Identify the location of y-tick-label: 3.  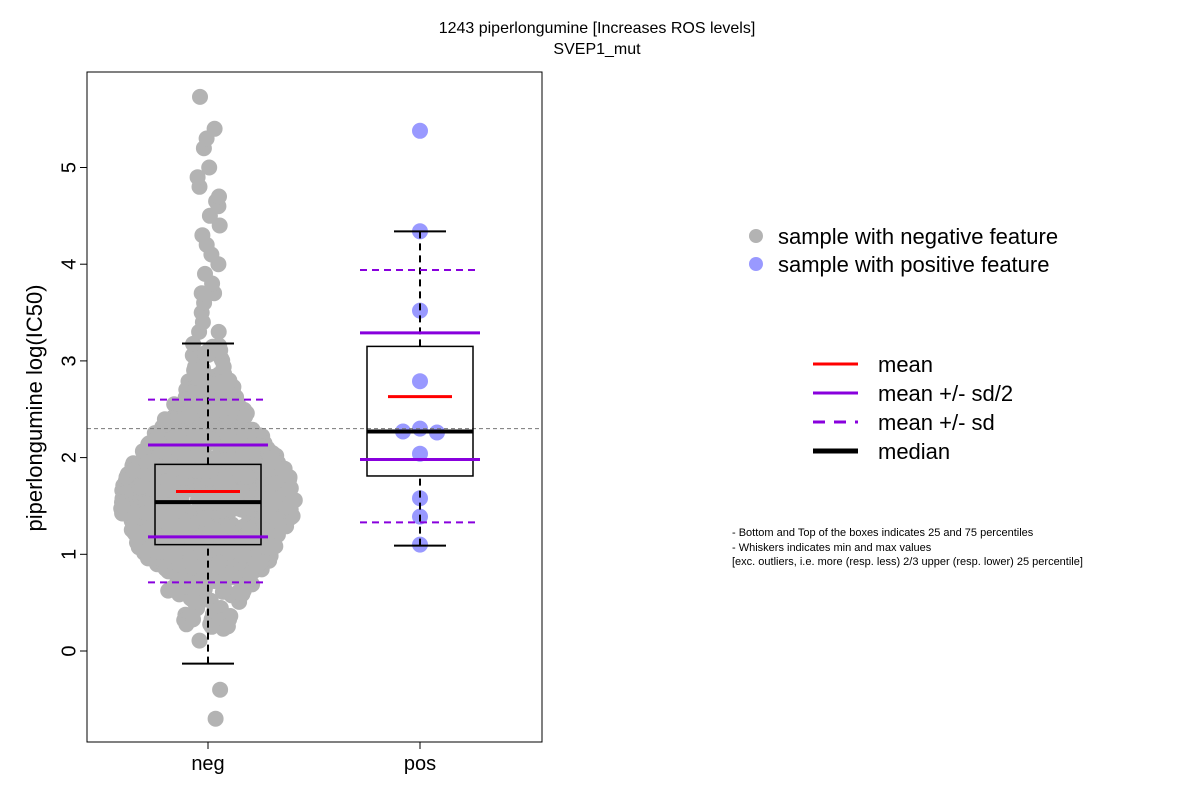
(69, 360).